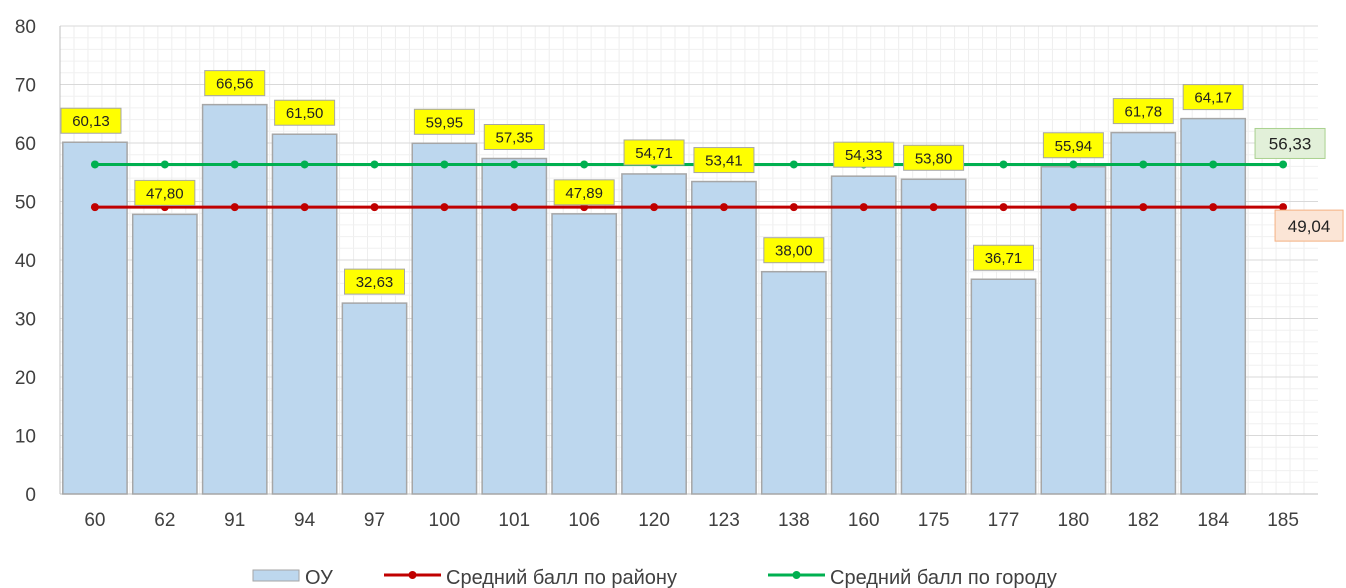 The width and height of the screenshot is (1346, 588). Describe the element at coordinates (412, 575) in the screenshot. I see `legend-swatch-district-marker` at that location.